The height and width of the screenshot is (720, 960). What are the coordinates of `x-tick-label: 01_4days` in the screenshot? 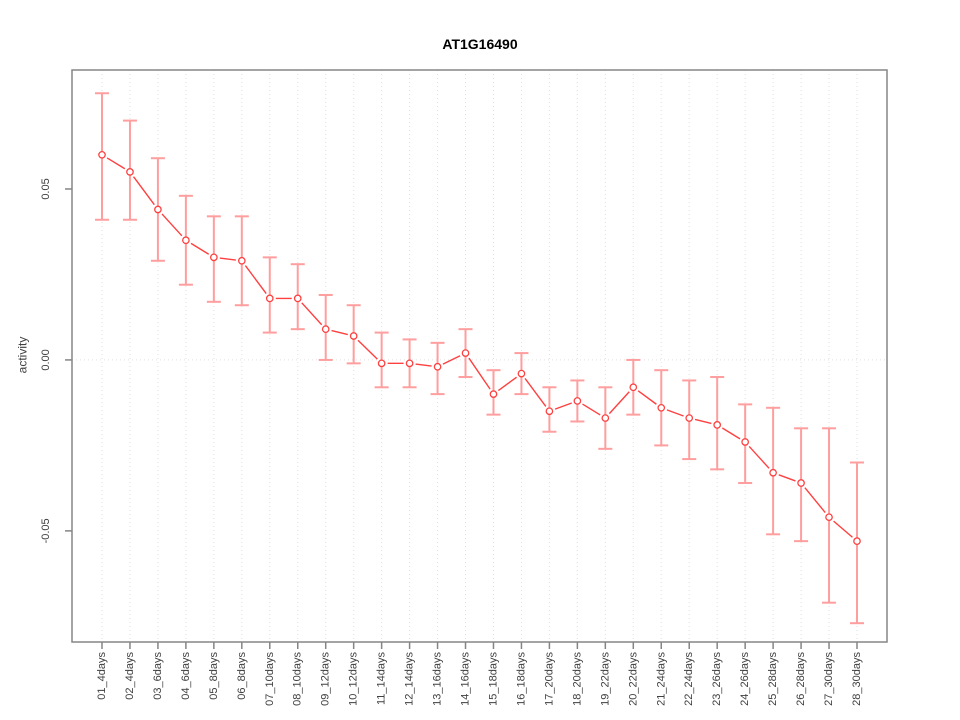 It's located at (102, 676).